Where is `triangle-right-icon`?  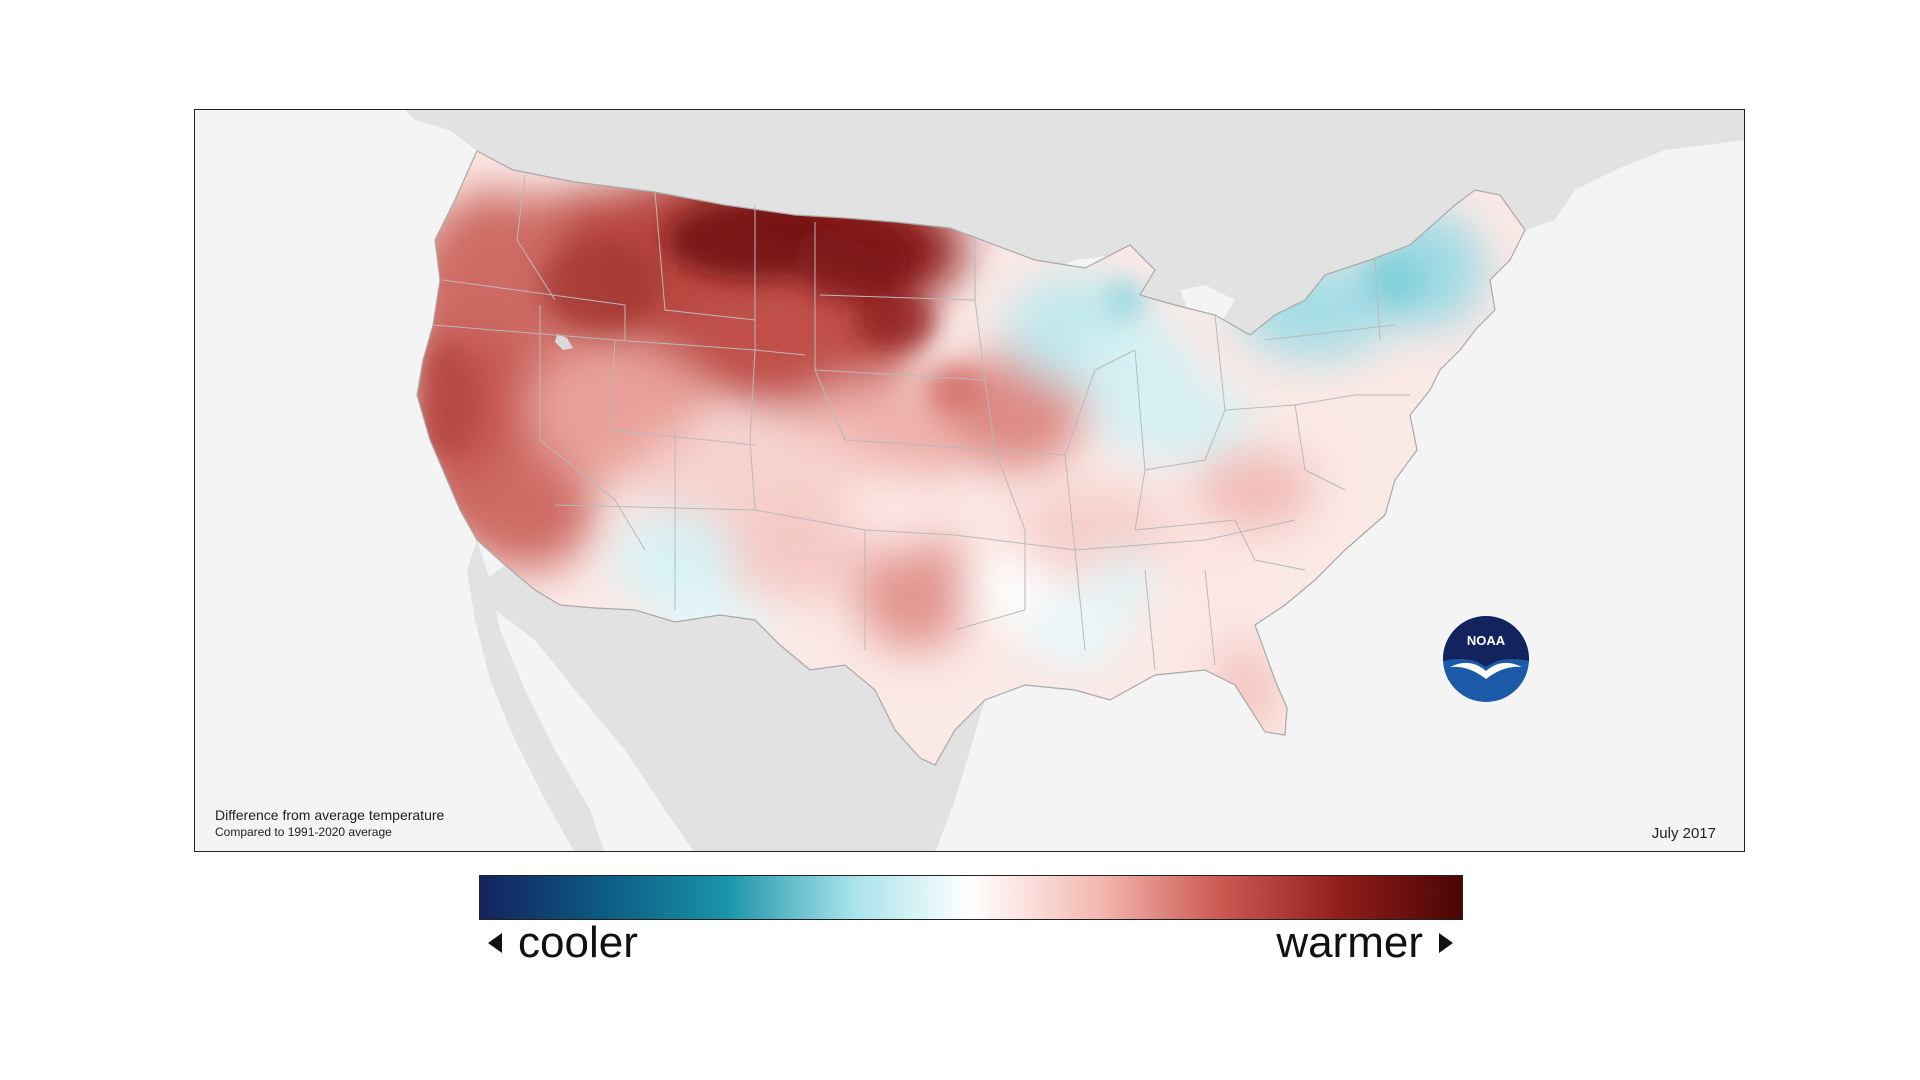
triangle-right-icon is located at coordinates (1446, 943).